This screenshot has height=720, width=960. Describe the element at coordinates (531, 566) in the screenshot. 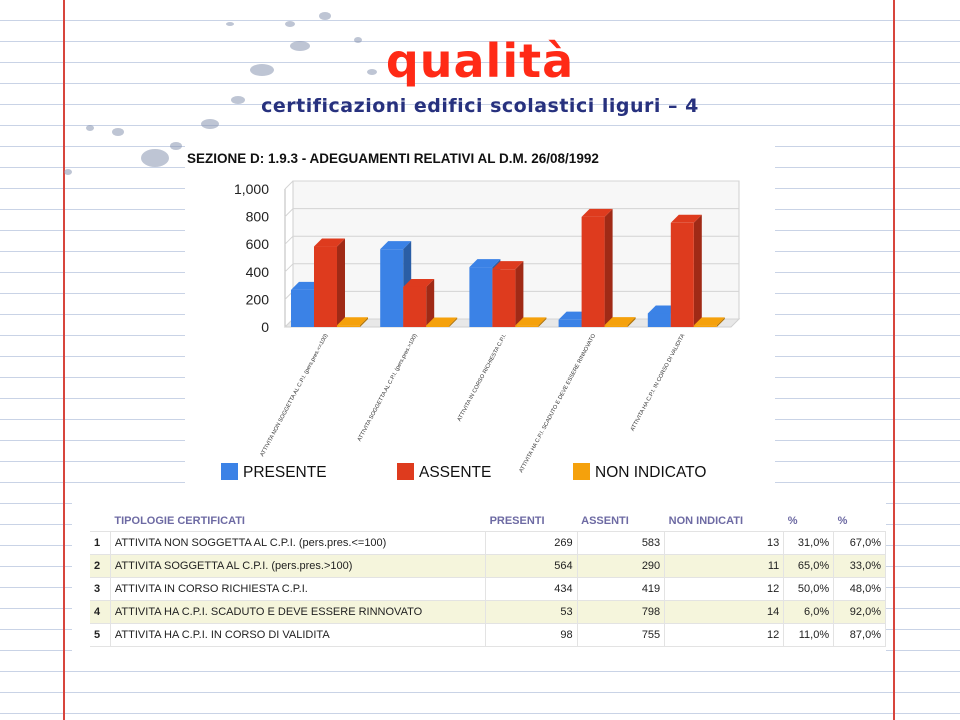

I see `row-presenti: 564` at that location.